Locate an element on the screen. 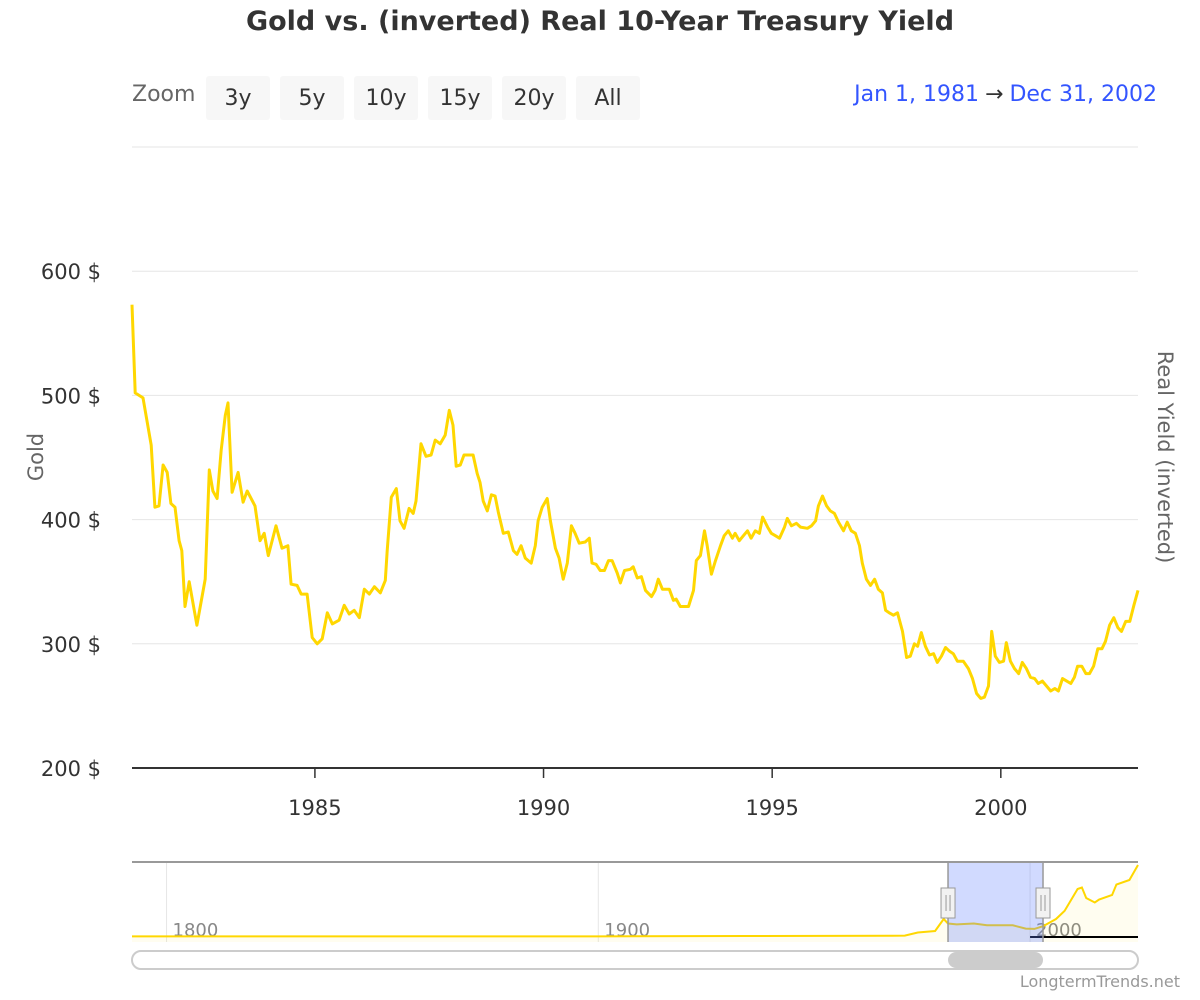 Image resolution: width=1200 pixels, height=1000 pixels. zoom-20y-button: 20y is located at coordinates (534, 98).